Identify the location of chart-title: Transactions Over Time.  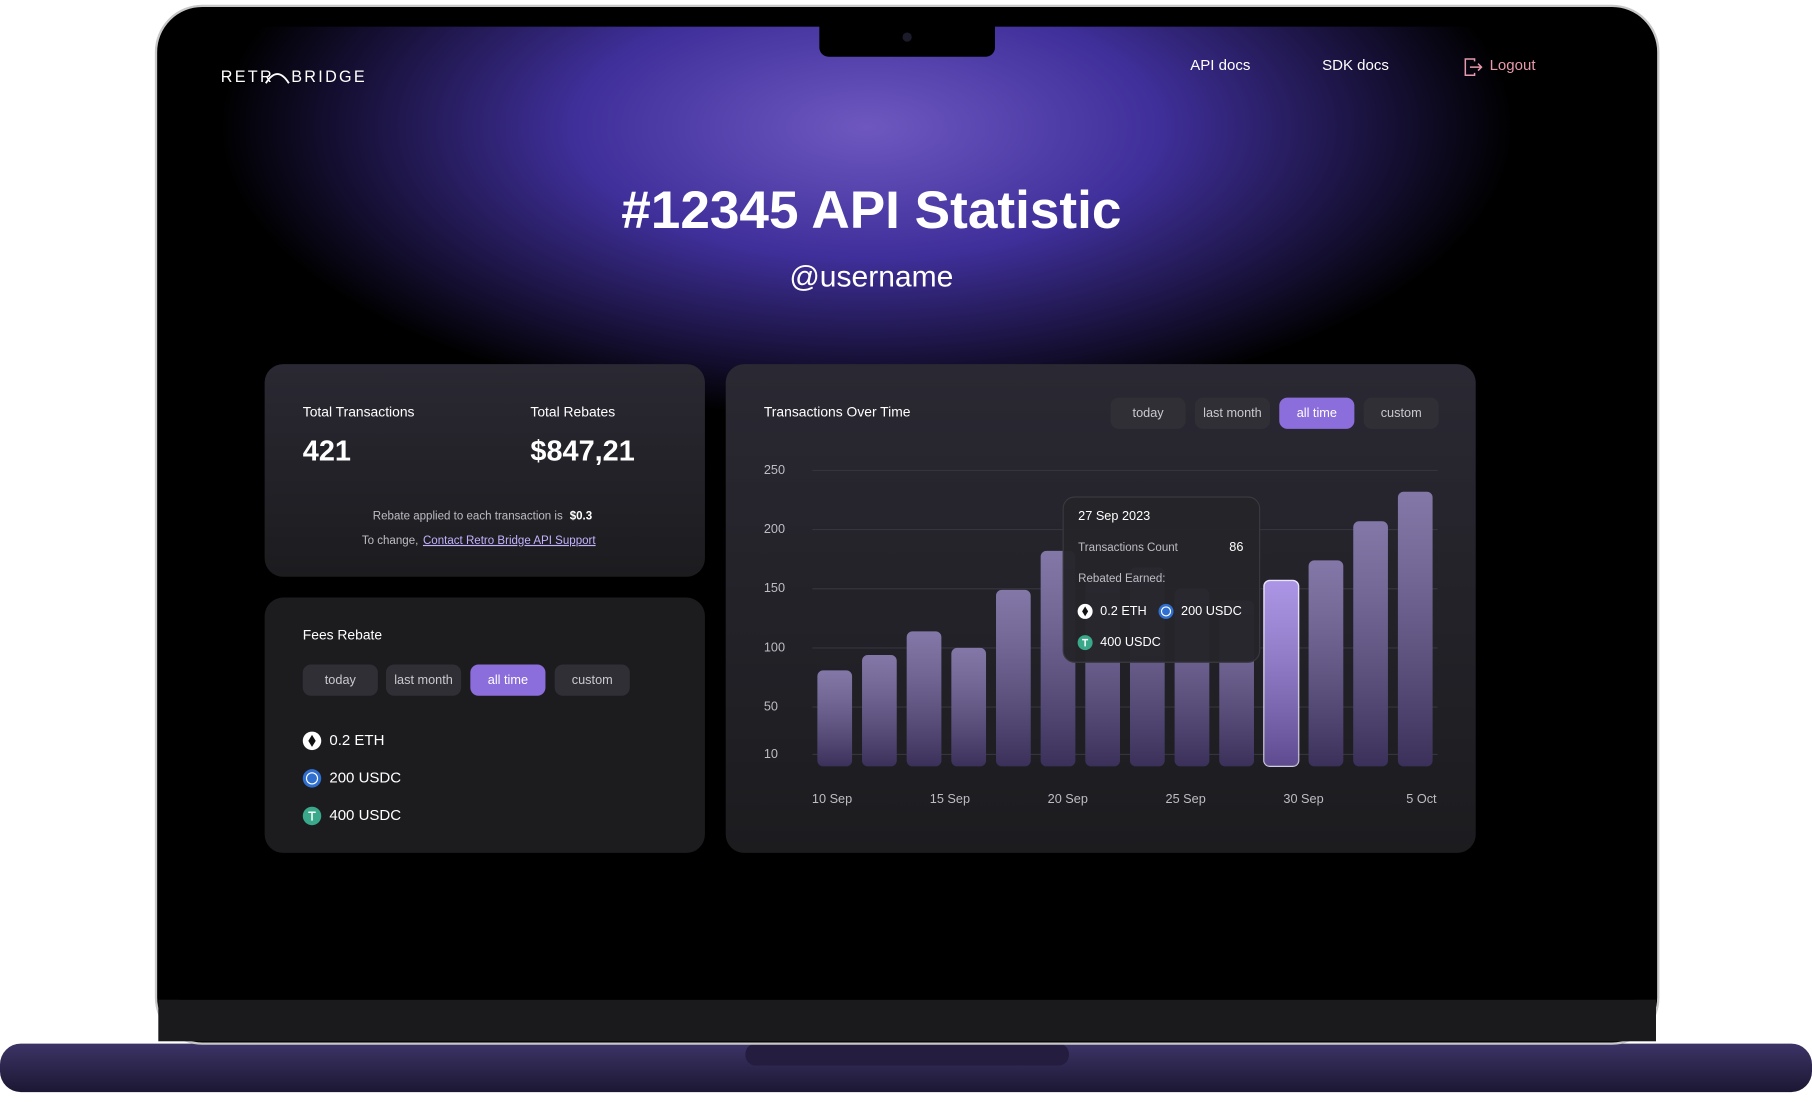
(837, 411).